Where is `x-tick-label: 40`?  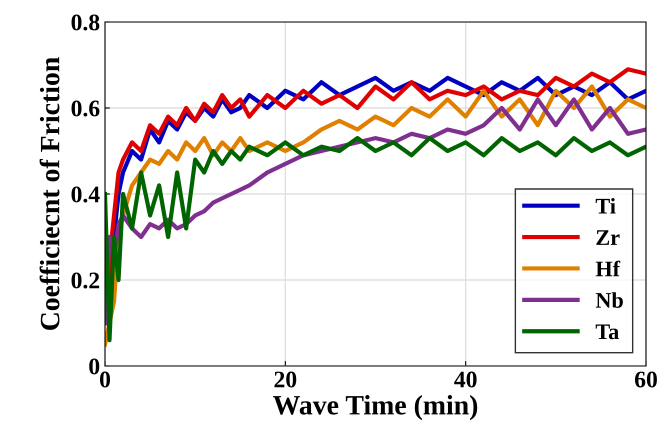
x-tick-label: 40 is located at coordinates (465, 380).